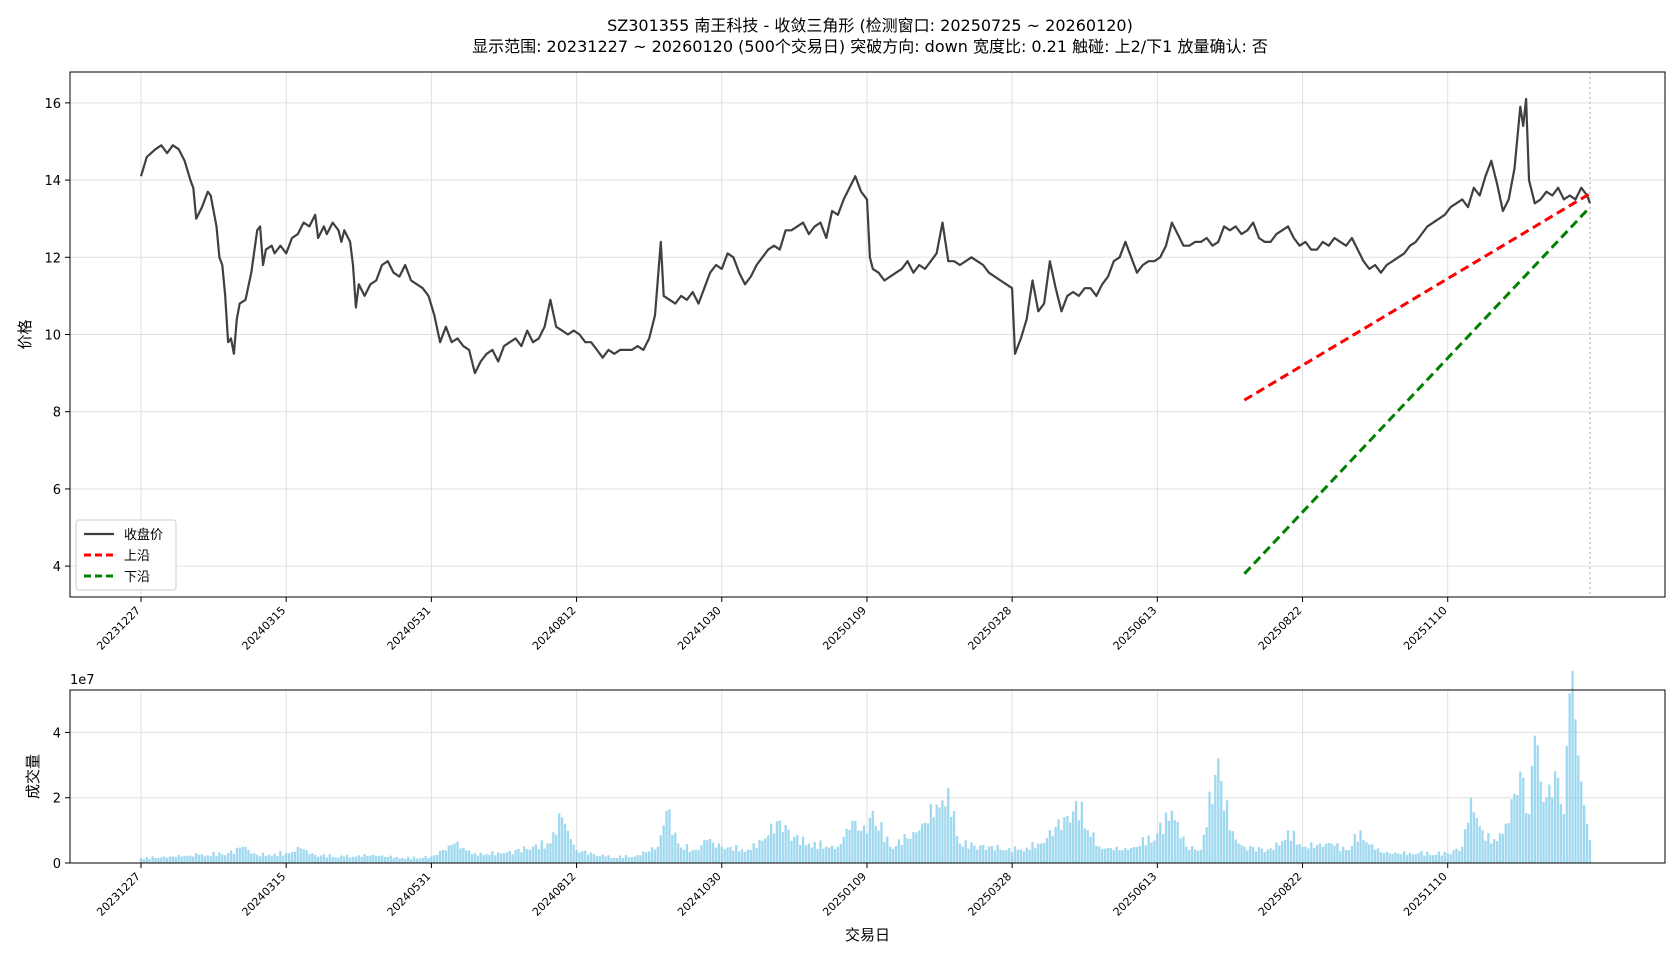 This screenshot has height=964, width=1680. I want to click on volume-x-axis-label: 交易日, so click(867, 935).